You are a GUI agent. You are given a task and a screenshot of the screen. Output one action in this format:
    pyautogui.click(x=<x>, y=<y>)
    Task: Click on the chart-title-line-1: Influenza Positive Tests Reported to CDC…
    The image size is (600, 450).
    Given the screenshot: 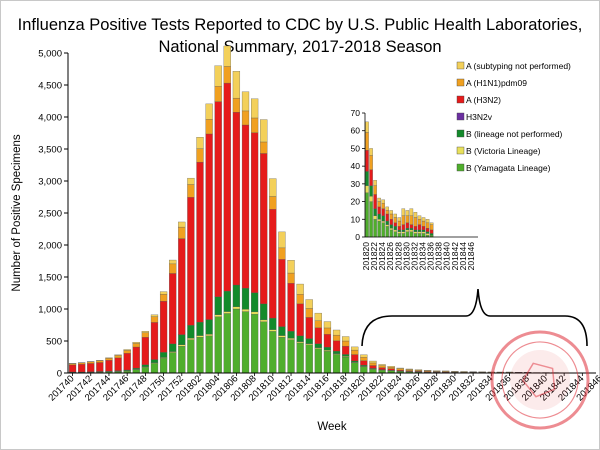 What is the action you would take?
    pyautogui.click(x=300, y=25)
    